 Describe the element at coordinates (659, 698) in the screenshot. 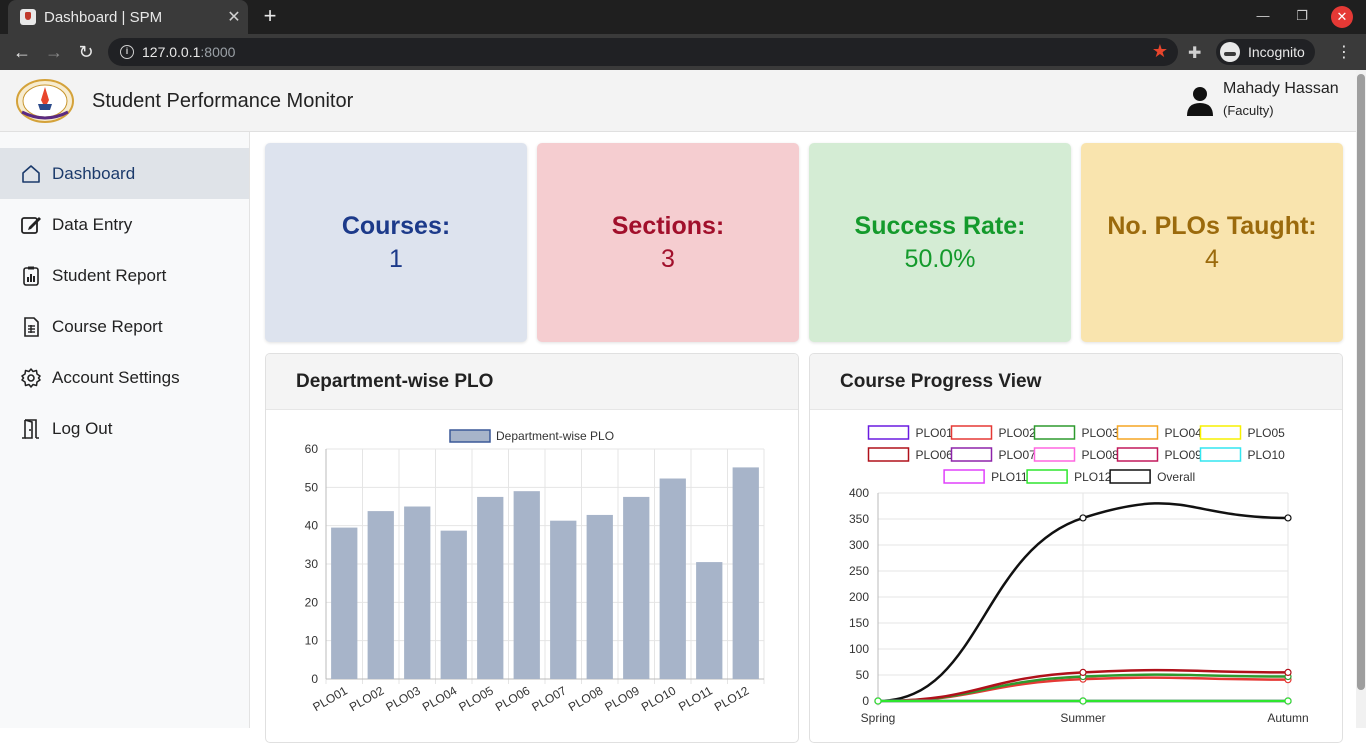

I see `x-tick-label: PLO10` at that location.